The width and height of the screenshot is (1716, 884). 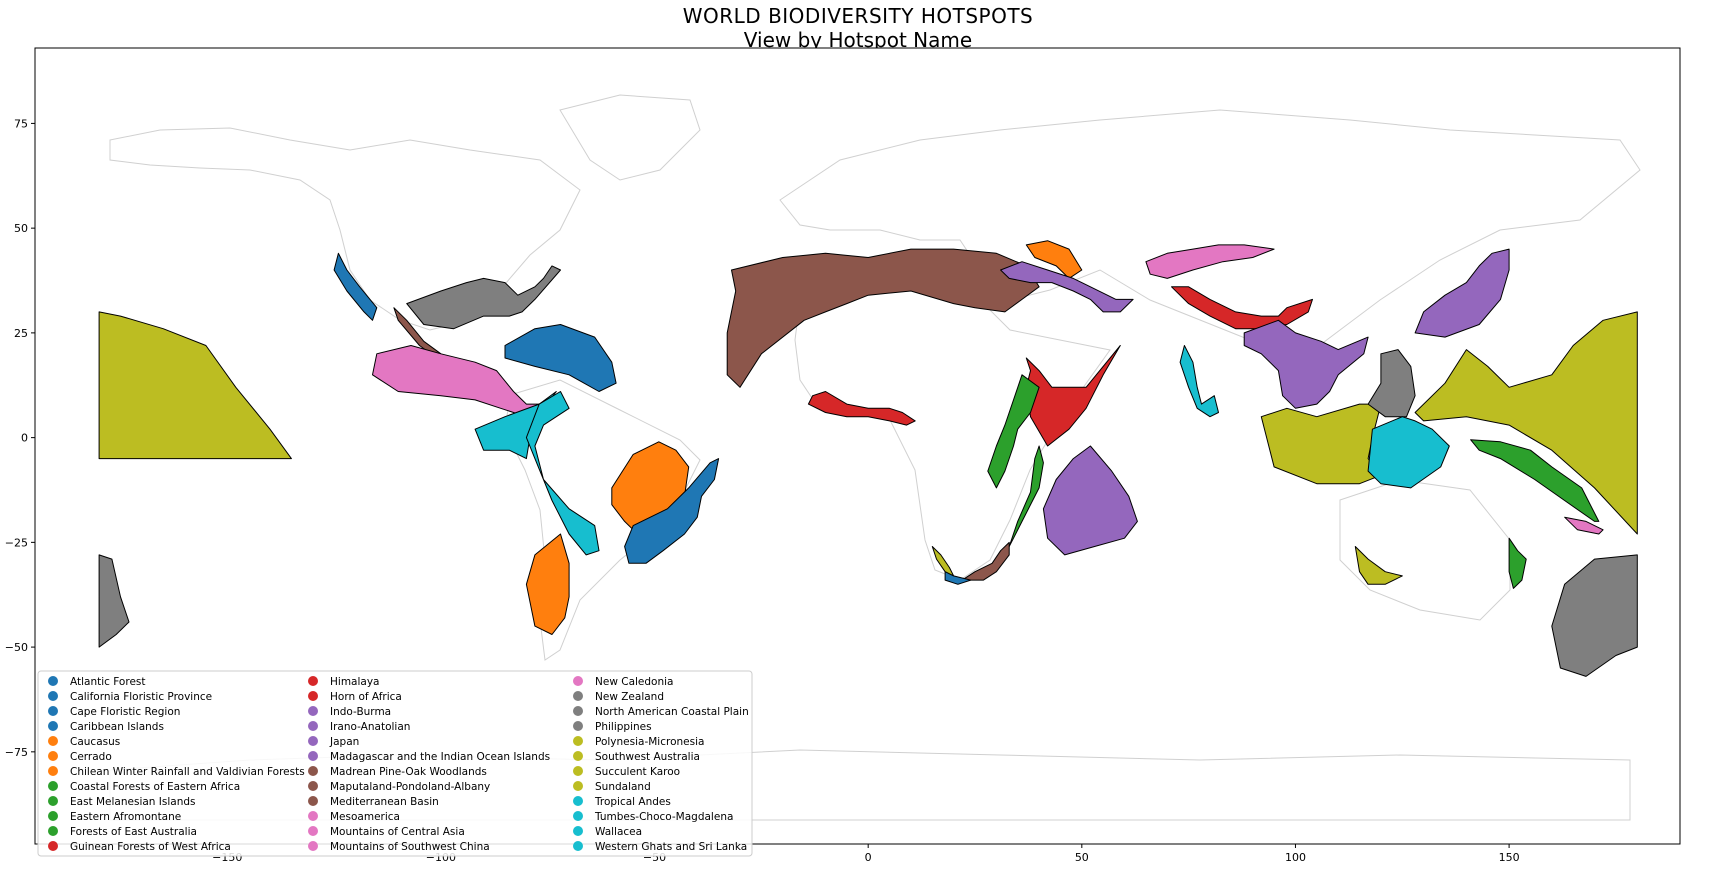 What do you see at coordinates (1242, 308) in the screenshot?
I see `region-himalaya` at bounding box center [1242, 308].